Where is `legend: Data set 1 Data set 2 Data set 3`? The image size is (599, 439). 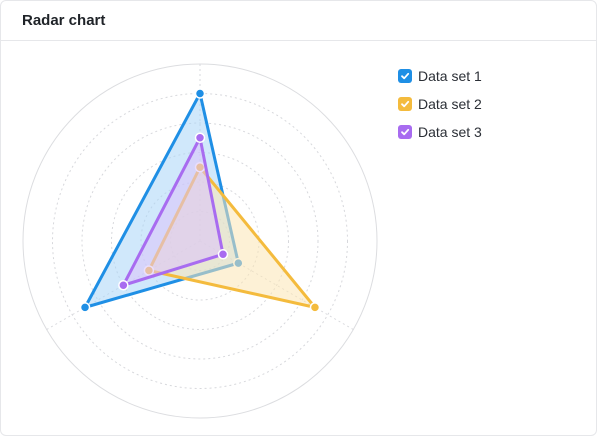 legend: Data set 1 Data set 2 Data set 3 is located at coordinates (440, 104).